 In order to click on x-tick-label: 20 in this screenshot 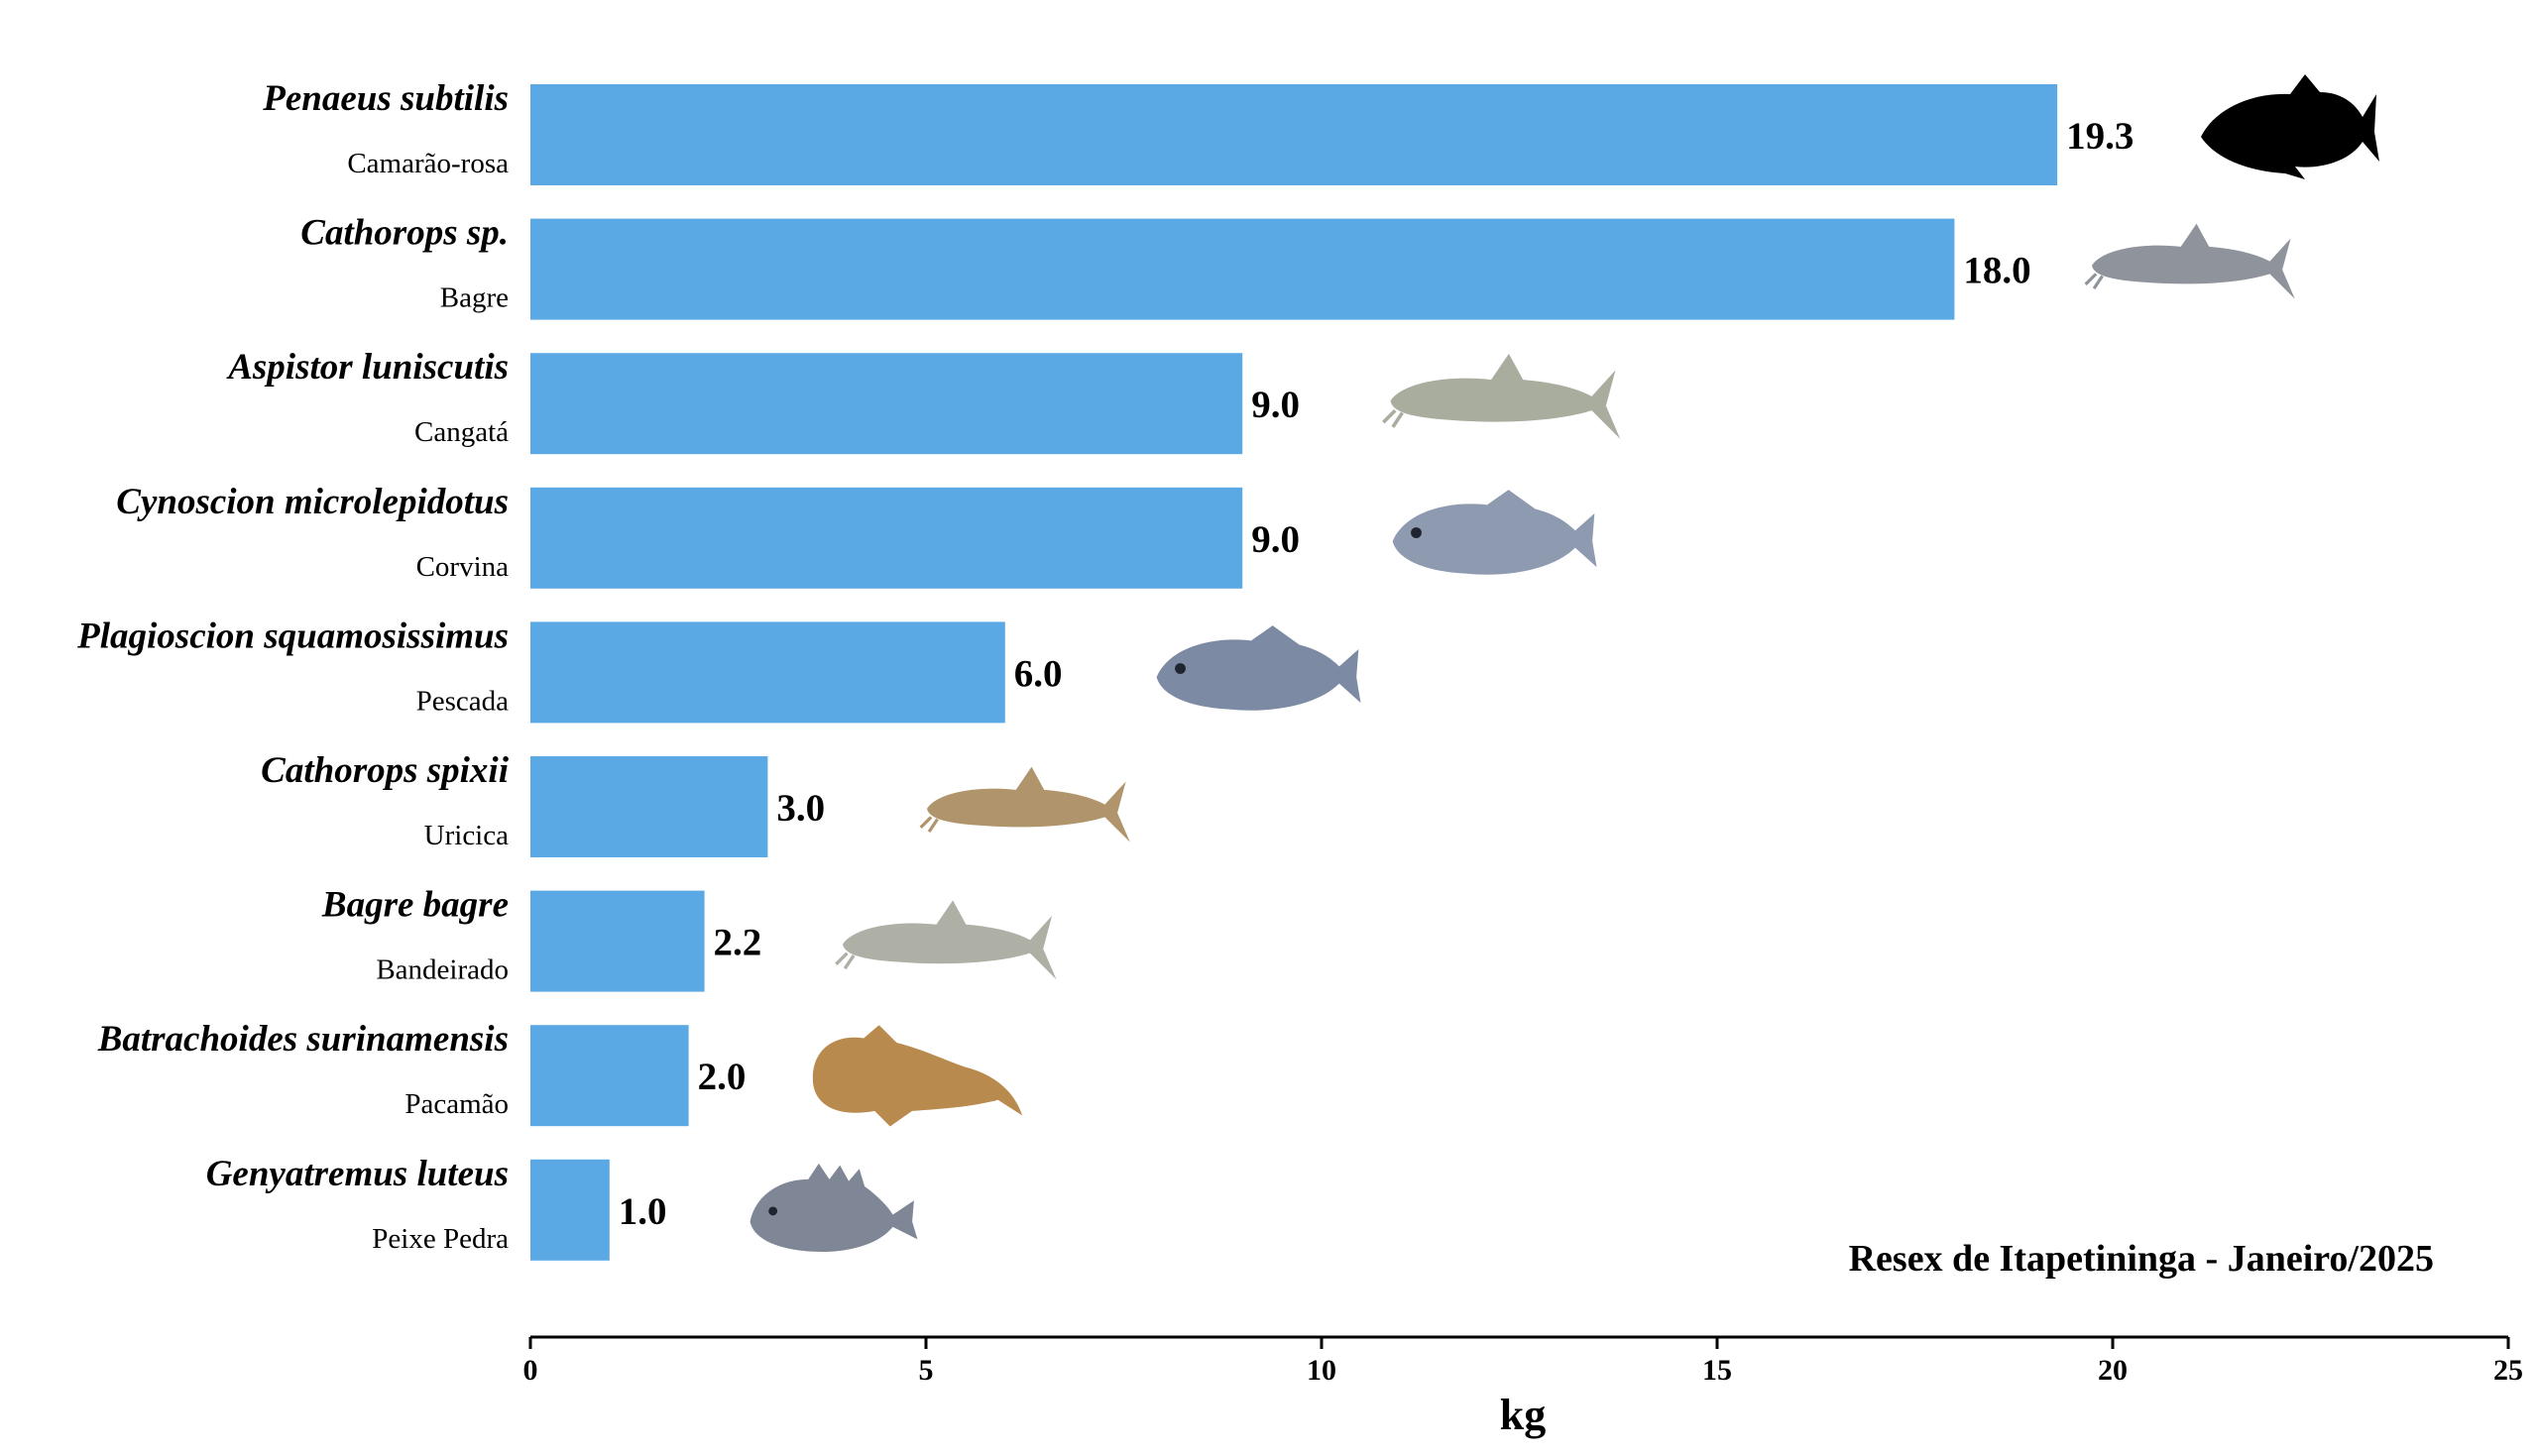, I will do `click(2113, 1370)`.